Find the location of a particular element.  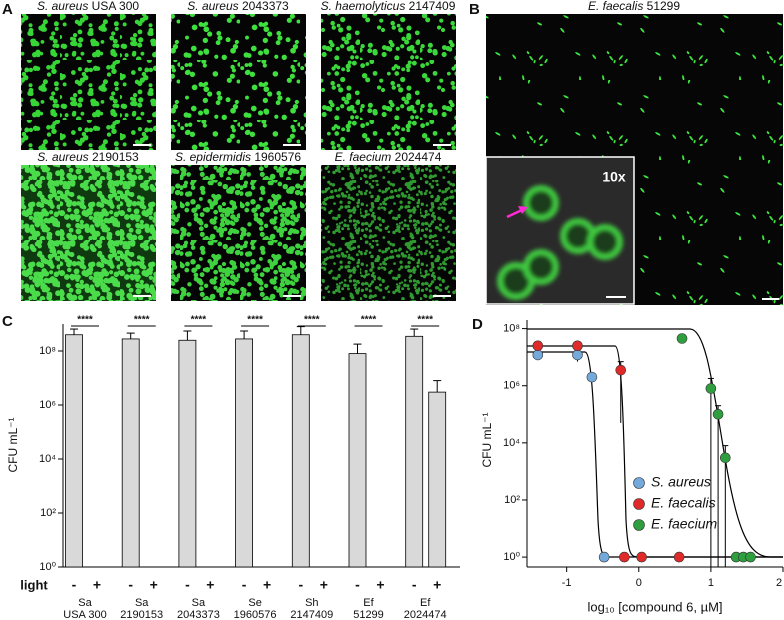

inset-cells is located at coordinates (560, 242).